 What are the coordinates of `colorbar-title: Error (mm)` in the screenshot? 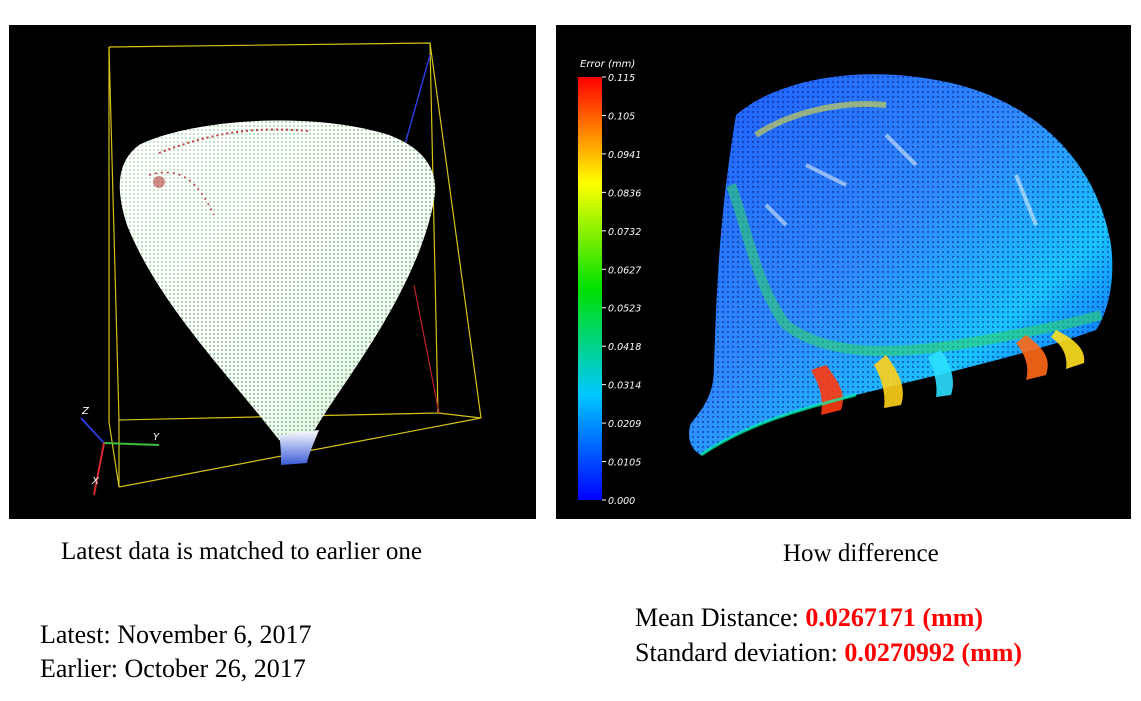 It's located at (607, 64).